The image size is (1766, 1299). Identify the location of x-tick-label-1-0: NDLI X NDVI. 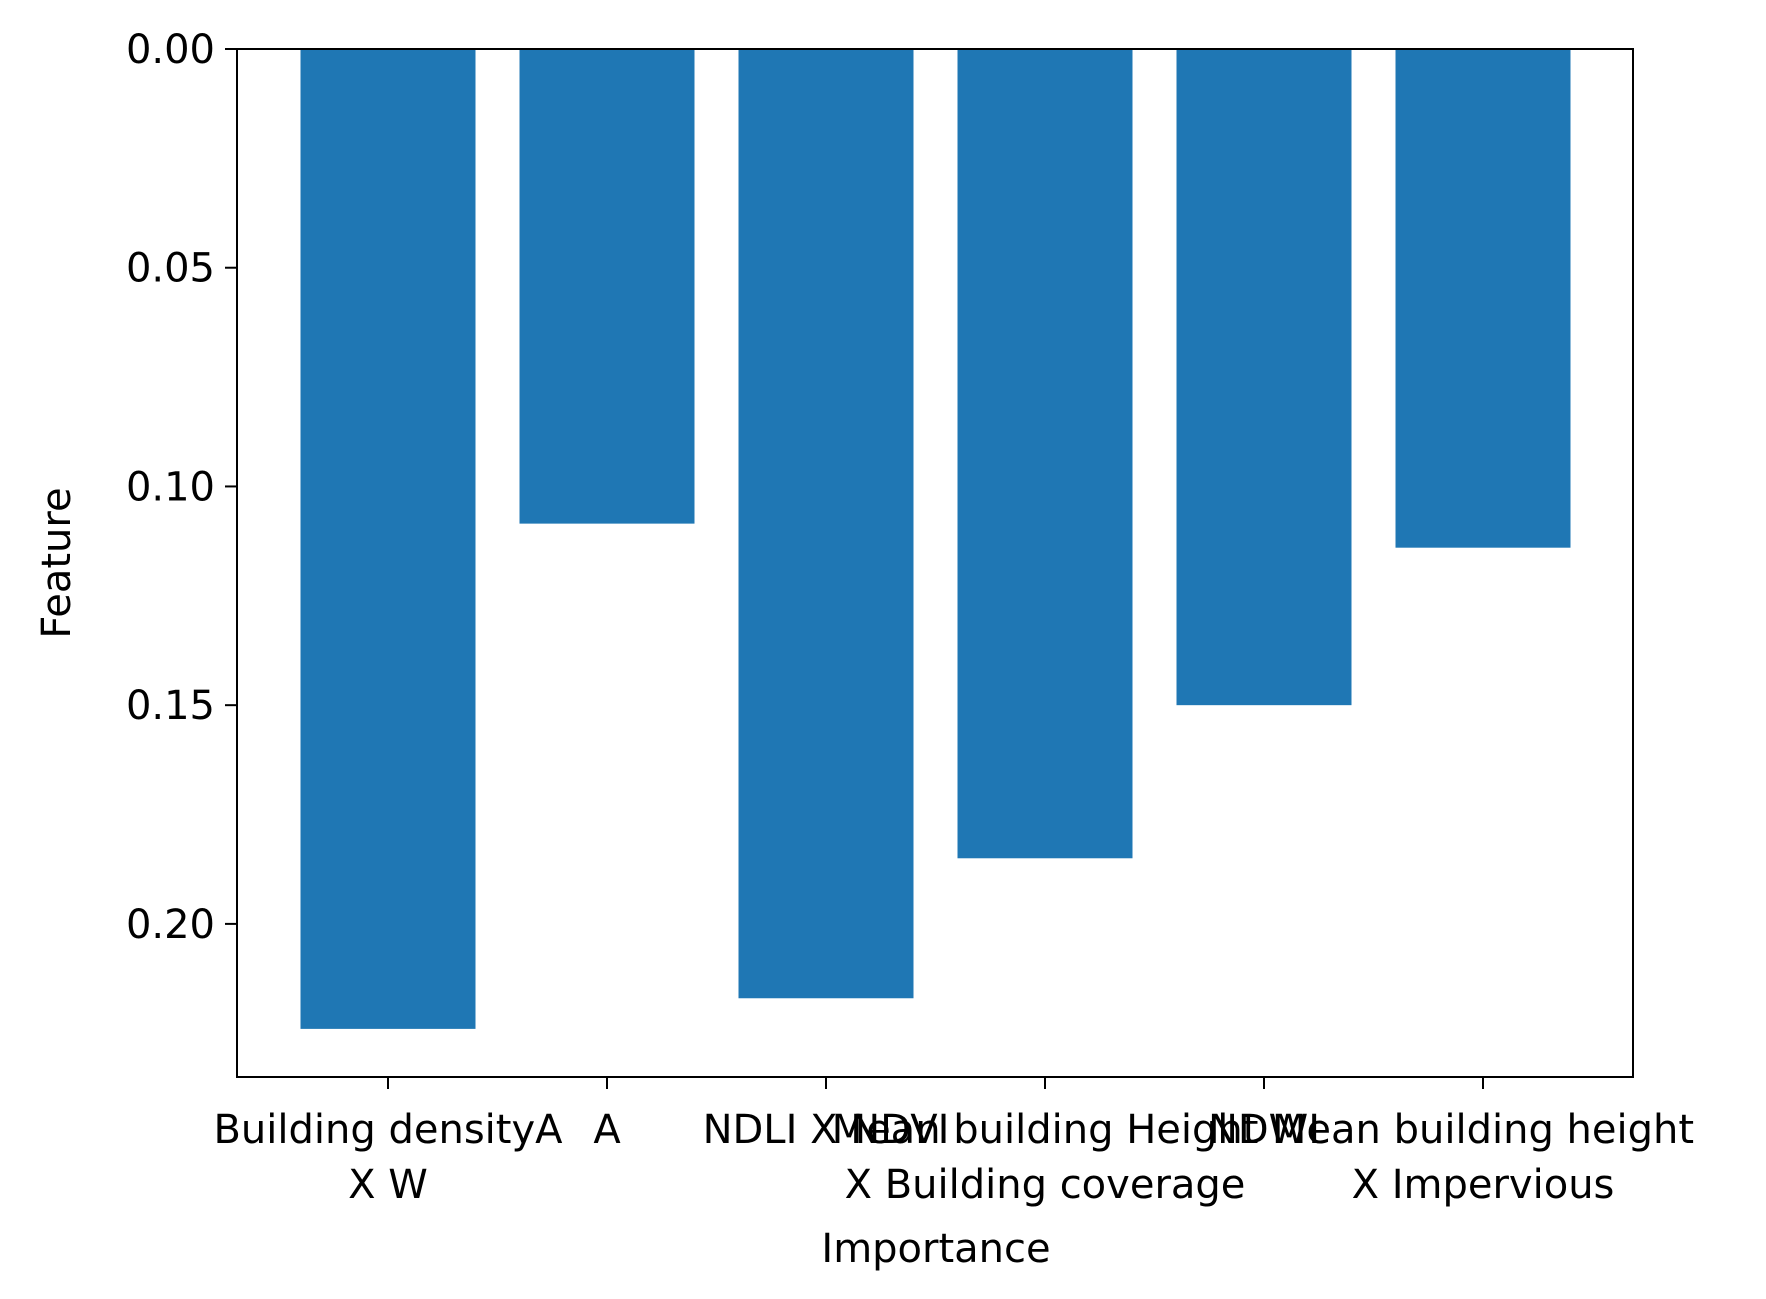
(826, 1130).